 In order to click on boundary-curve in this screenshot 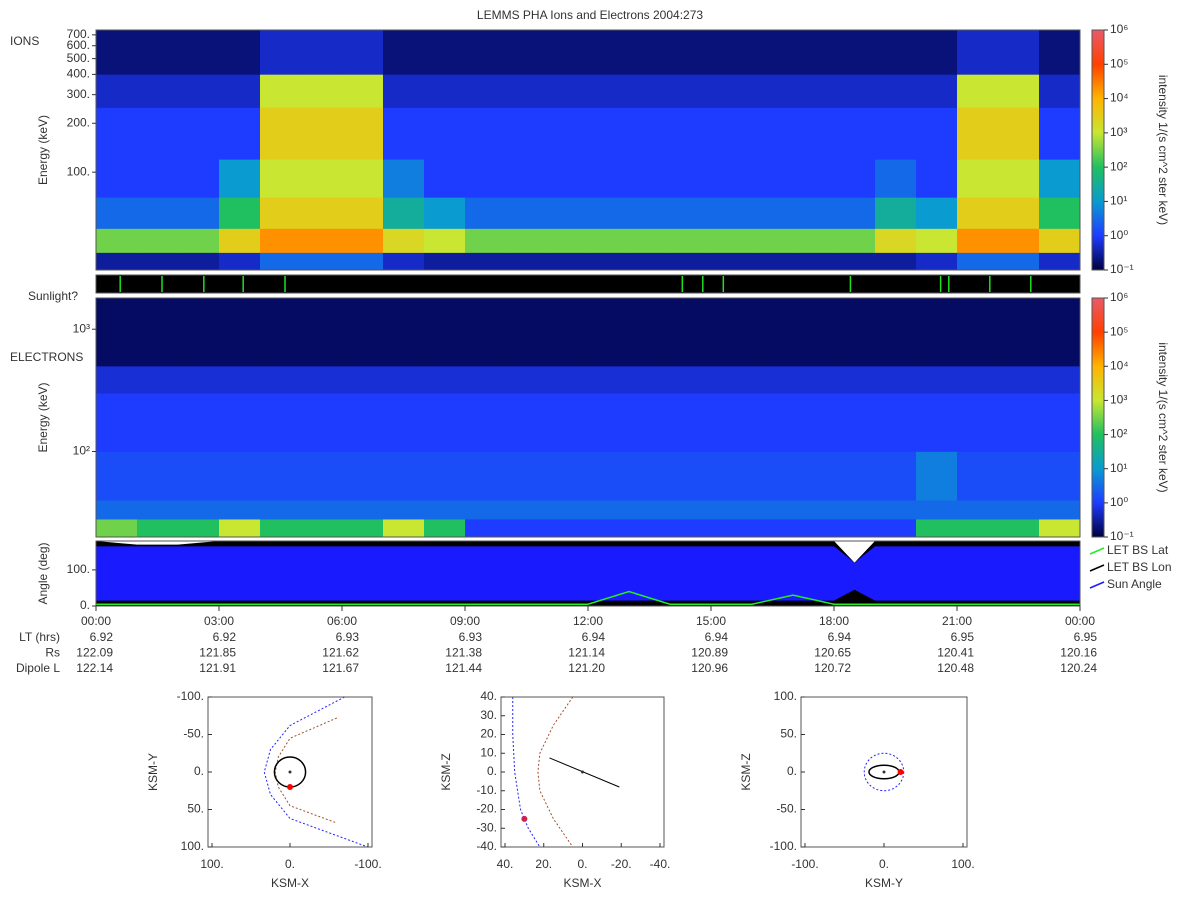, I will do `click(526, 772)`.